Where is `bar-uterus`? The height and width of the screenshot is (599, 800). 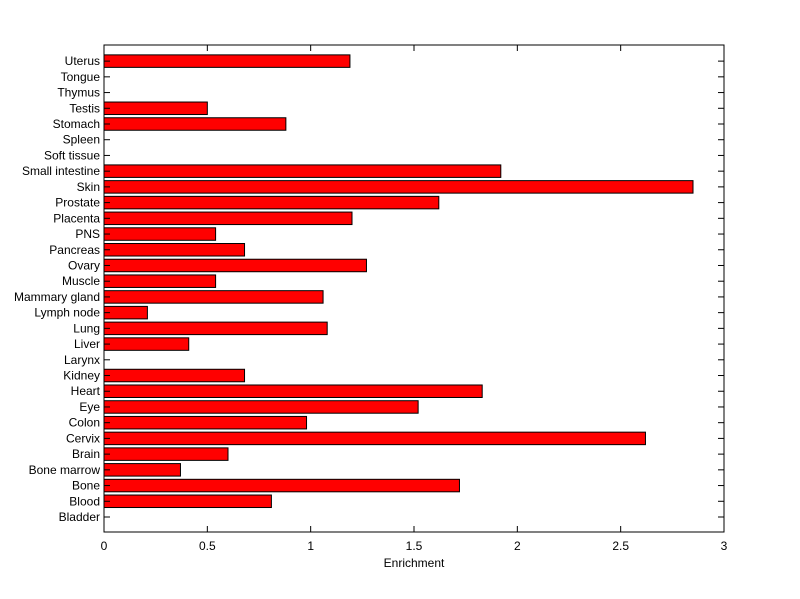
bar-uterus is located at coordinates (227, 61).